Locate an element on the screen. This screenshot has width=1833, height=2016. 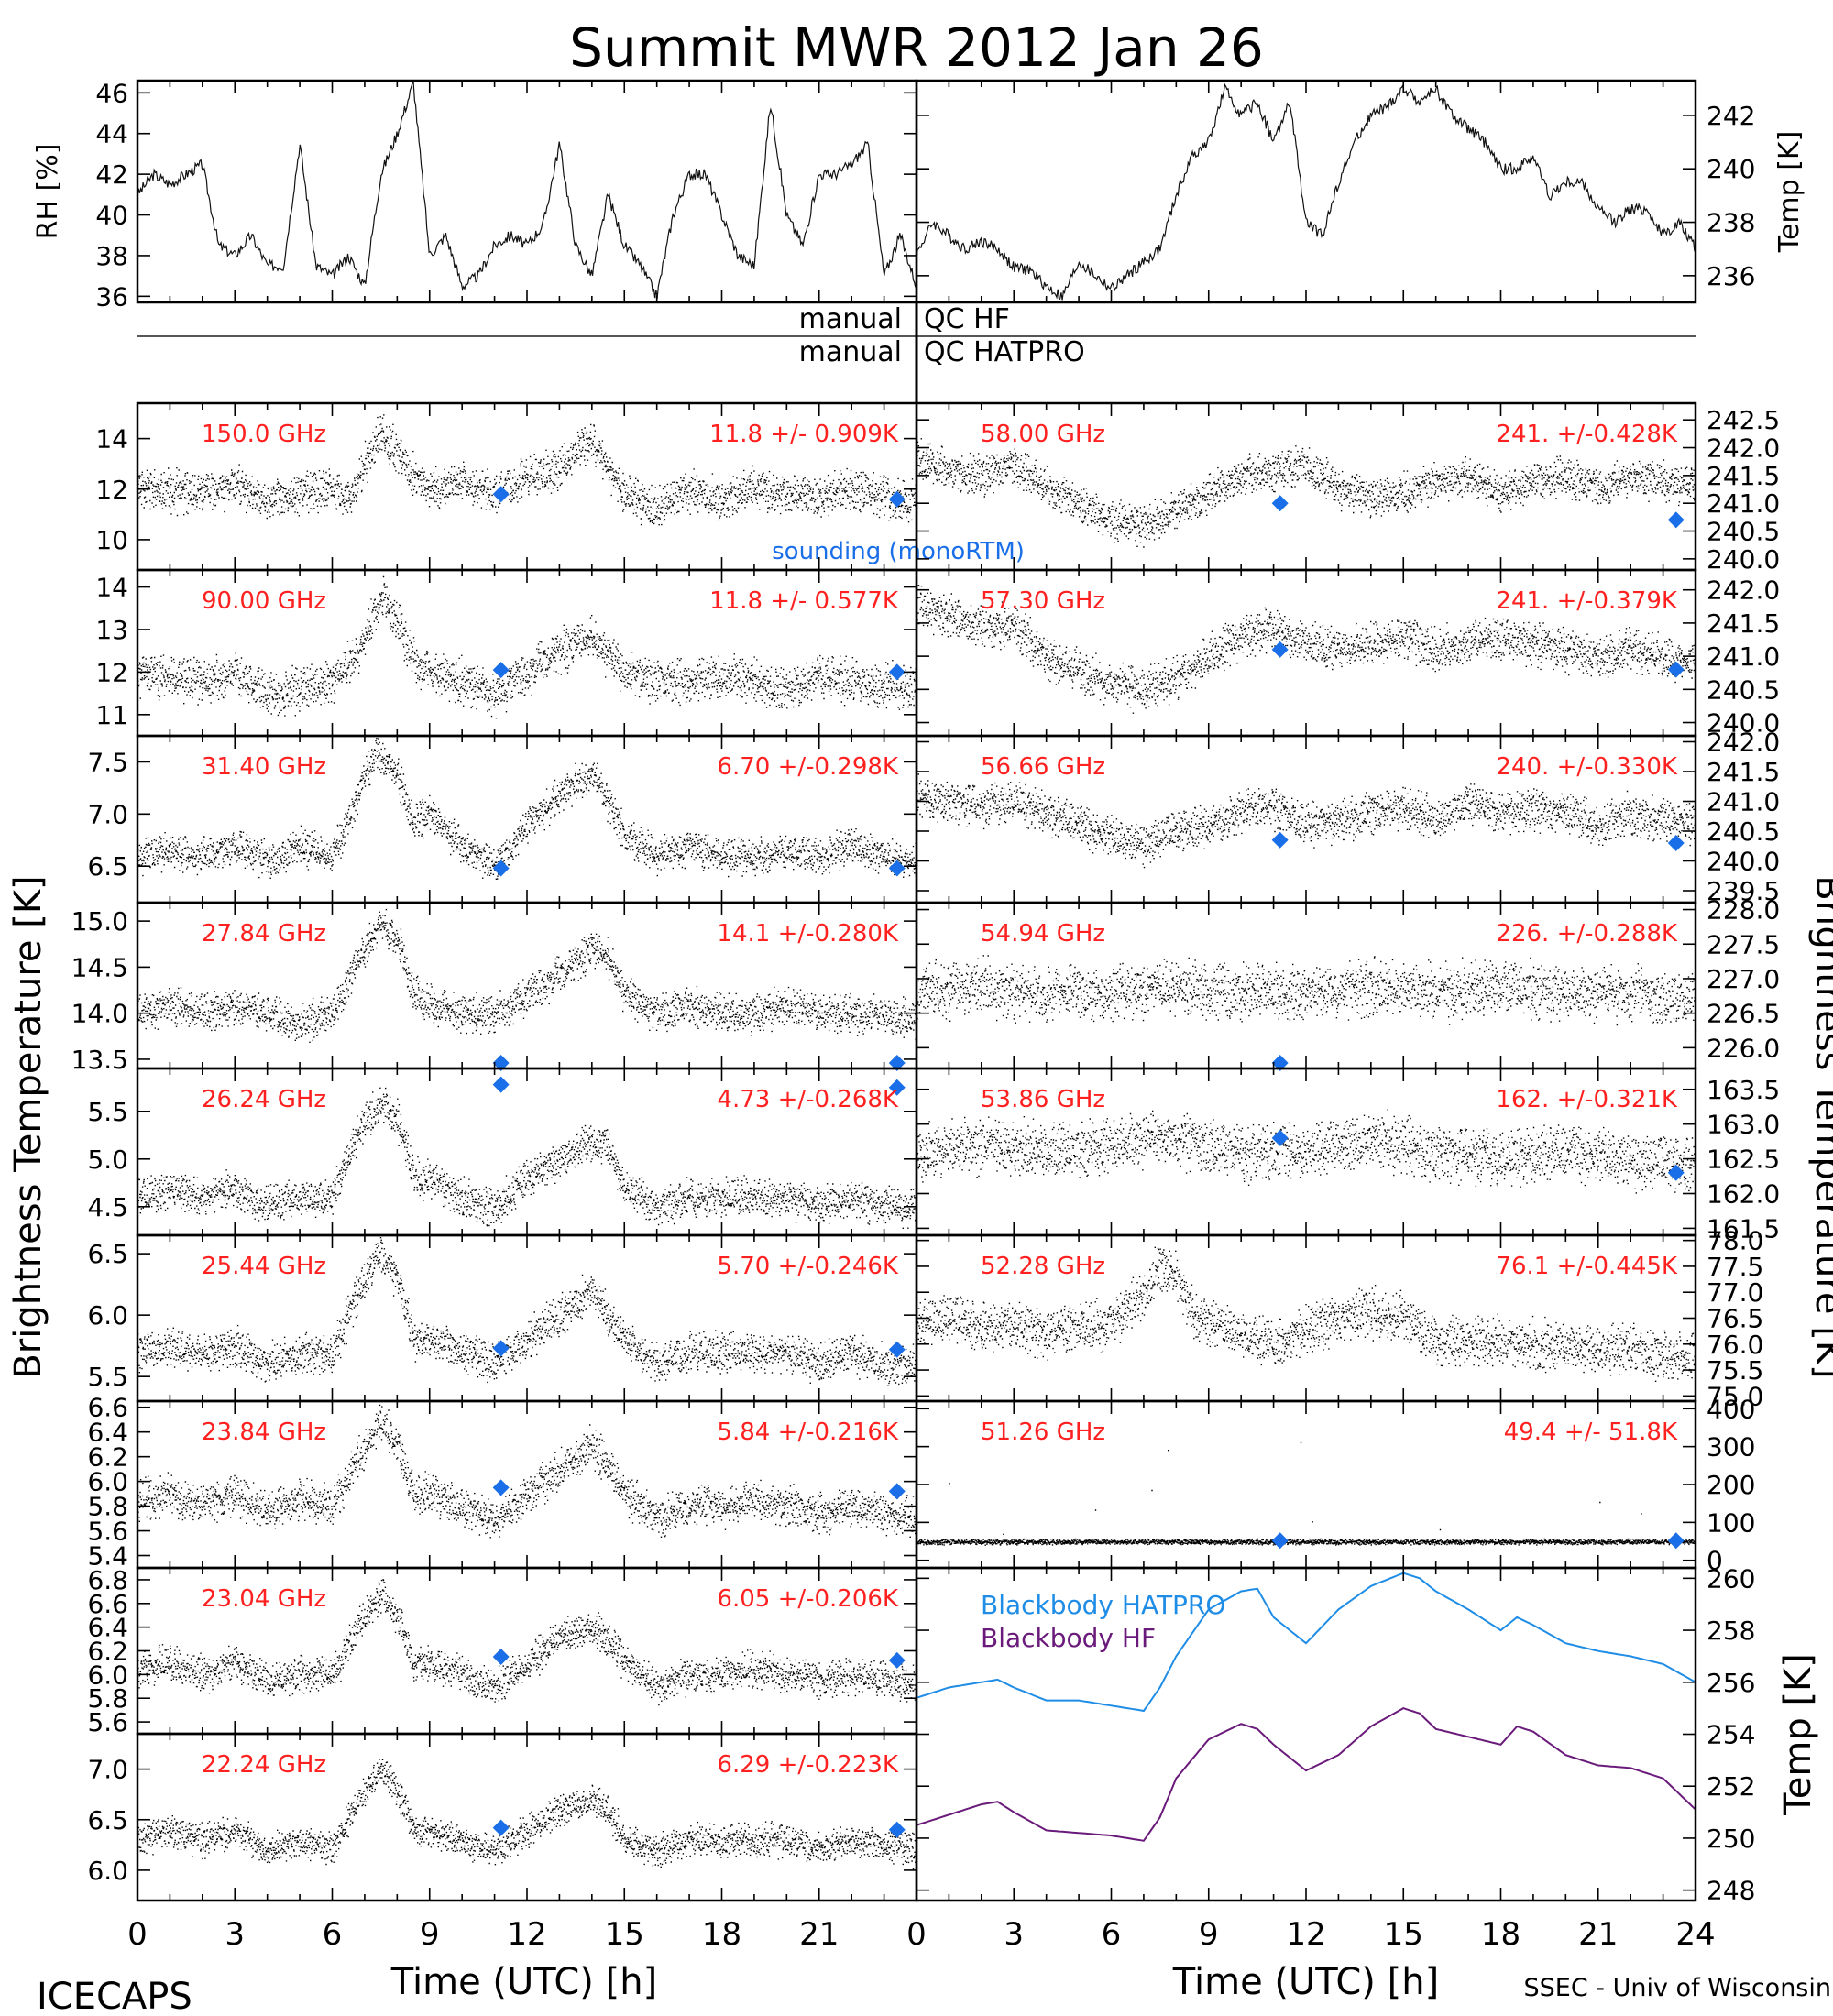
y-tick-label: 240 is located at coordinates (1731, 169).